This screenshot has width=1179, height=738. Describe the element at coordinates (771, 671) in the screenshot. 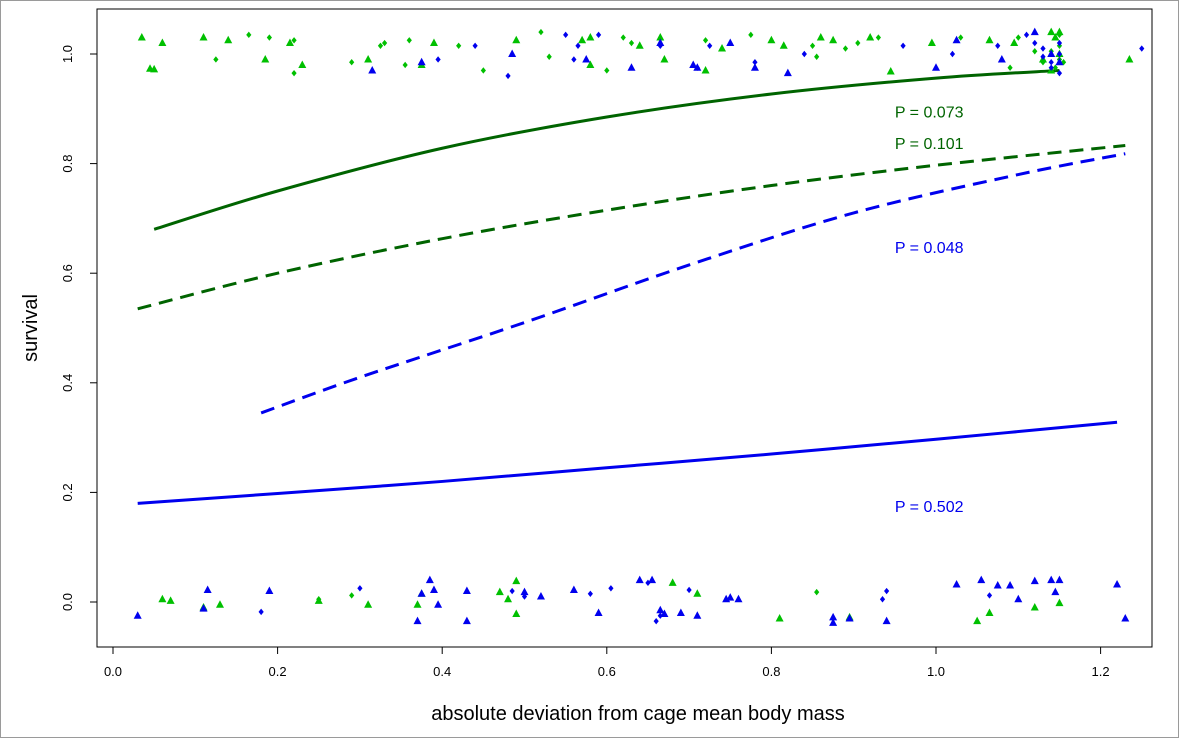

I see `x-tick-label: 0.8` at that location.